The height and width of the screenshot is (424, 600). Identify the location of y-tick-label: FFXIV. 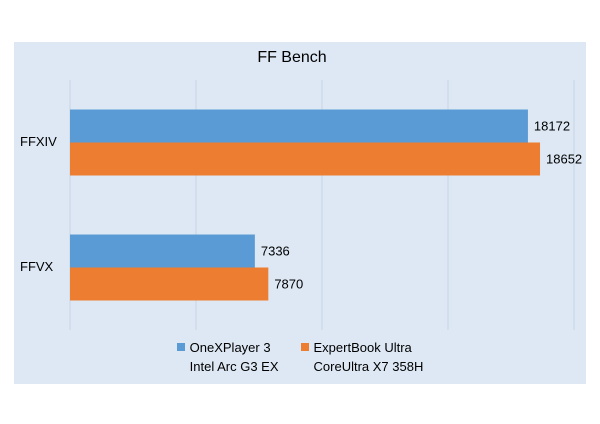
(38, 141).